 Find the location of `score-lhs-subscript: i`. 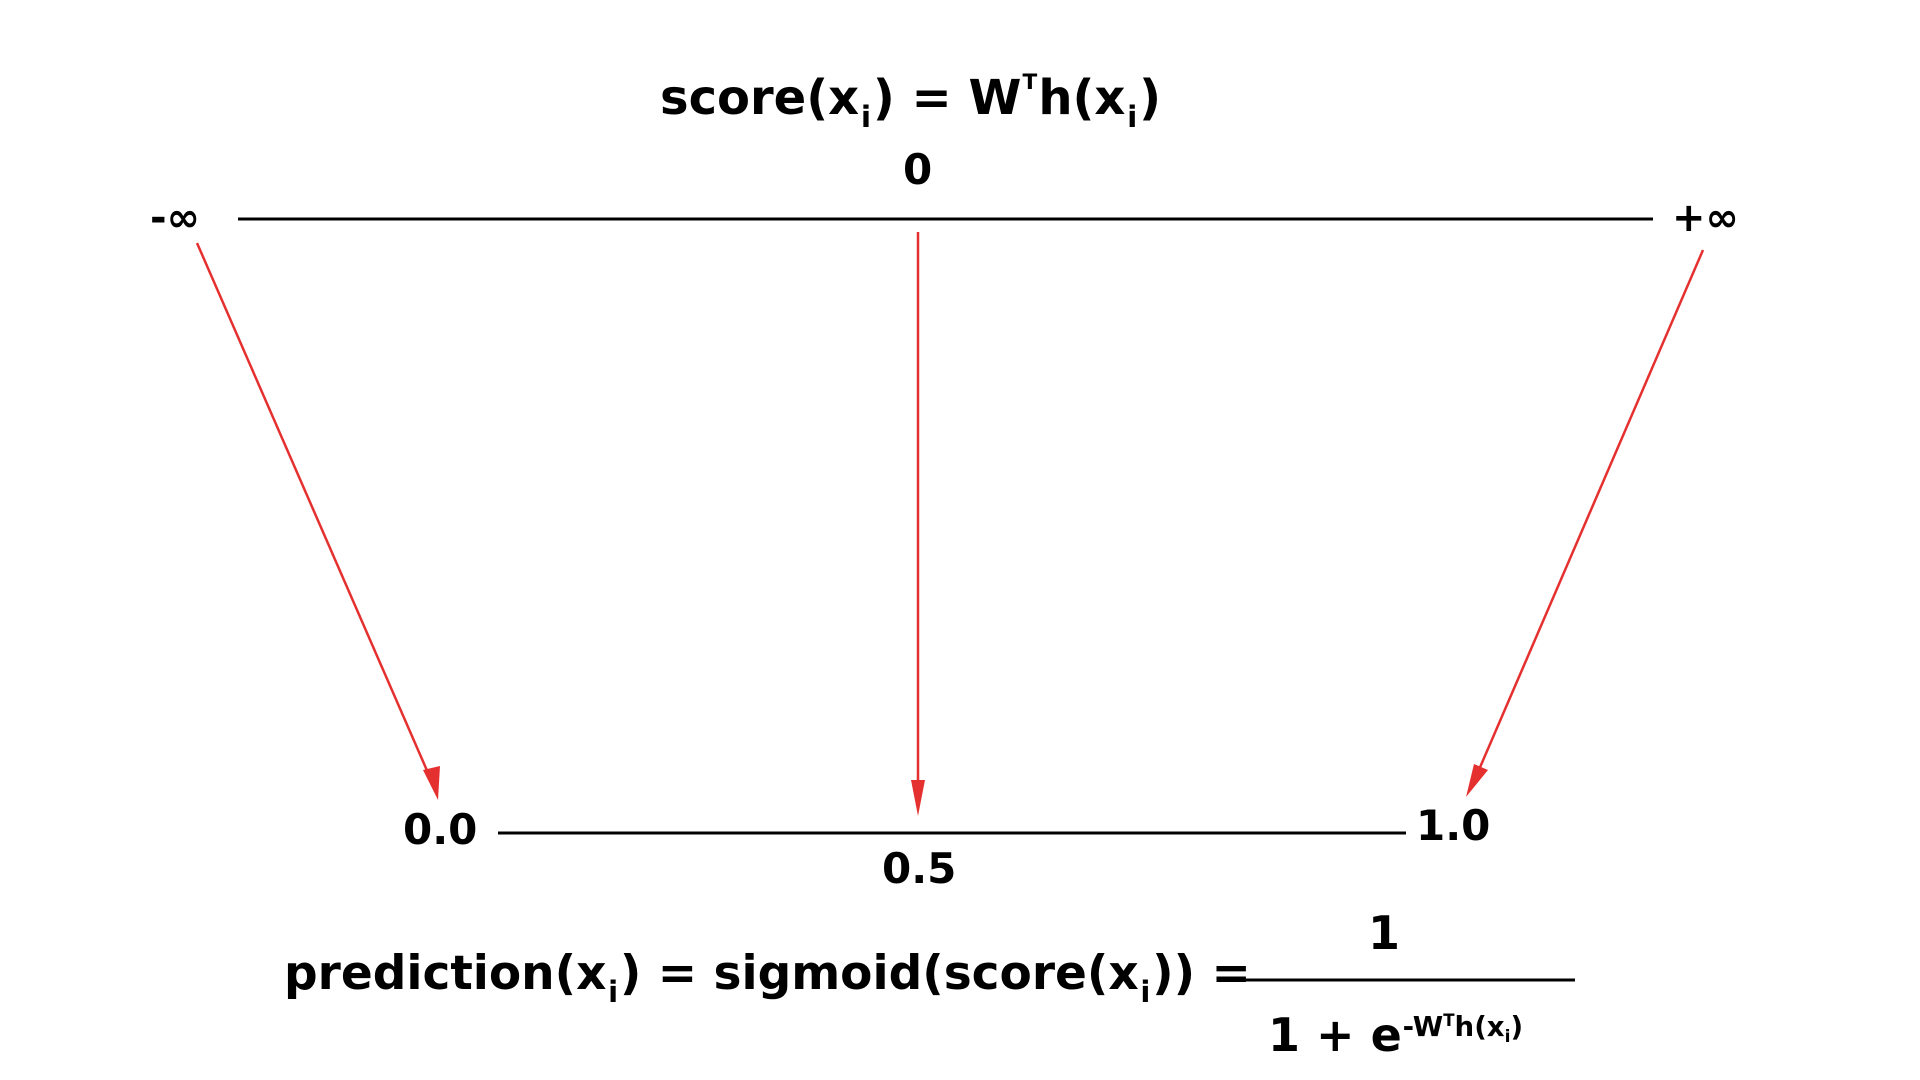

score-lhs-subscript: i is located at coordinates (866, 118).